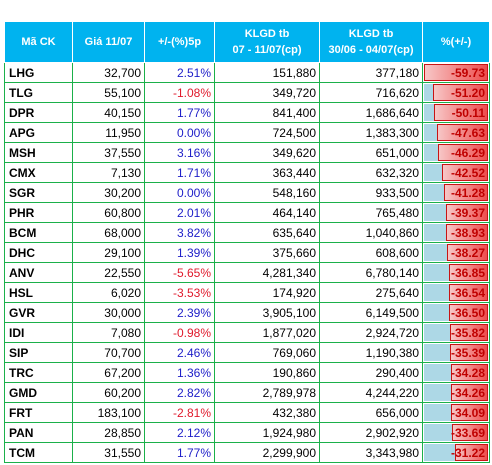 Image resolution: width=492 pixels, height=465 pixels. I want to click on cell-code: PHR, so click(38, 212).